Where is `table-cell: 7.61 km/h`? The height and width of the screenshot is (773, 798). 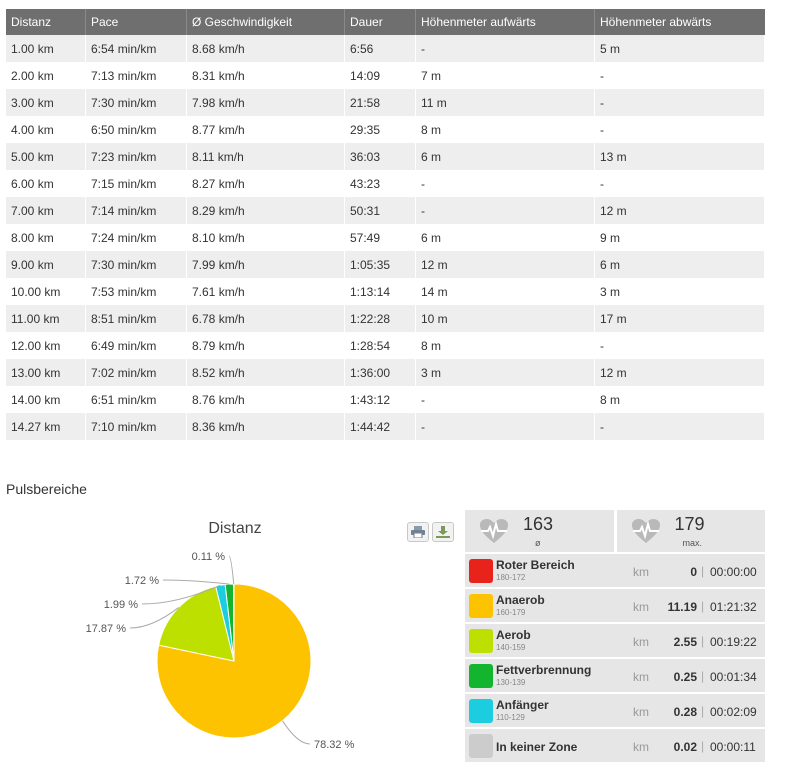
table-cell: 7.61 km/h is located at coordinates (265, 291).